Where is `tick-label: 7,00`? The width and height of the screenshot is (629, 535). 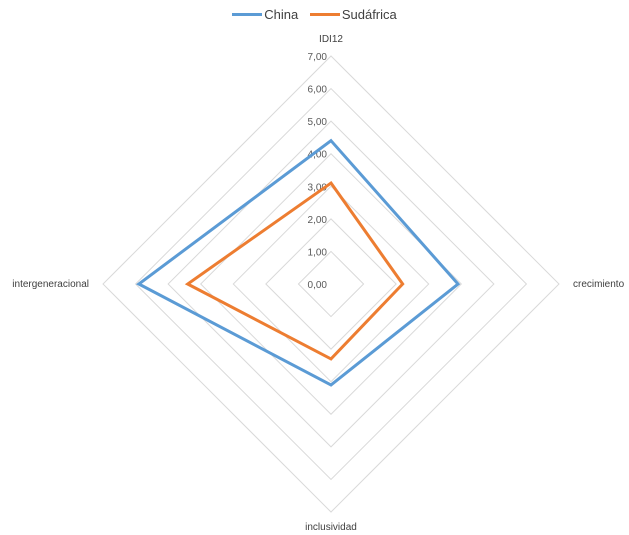
tick-label: 7,00 is located at coordinates (318, 57).